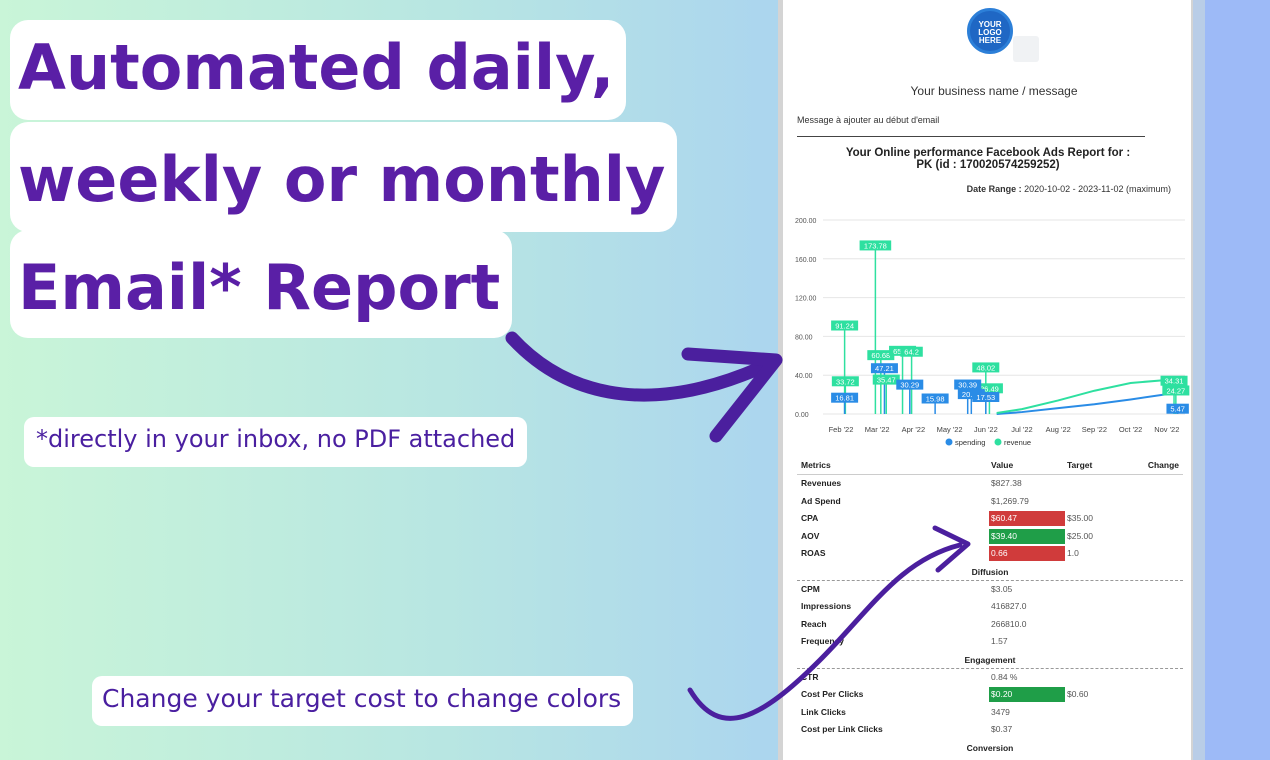 The width and height of the screenshot is (1270, 760). Describe the element at coordinates (877, 429) in the screenshot. I see `x-tick-label: Mar '22` at that location.